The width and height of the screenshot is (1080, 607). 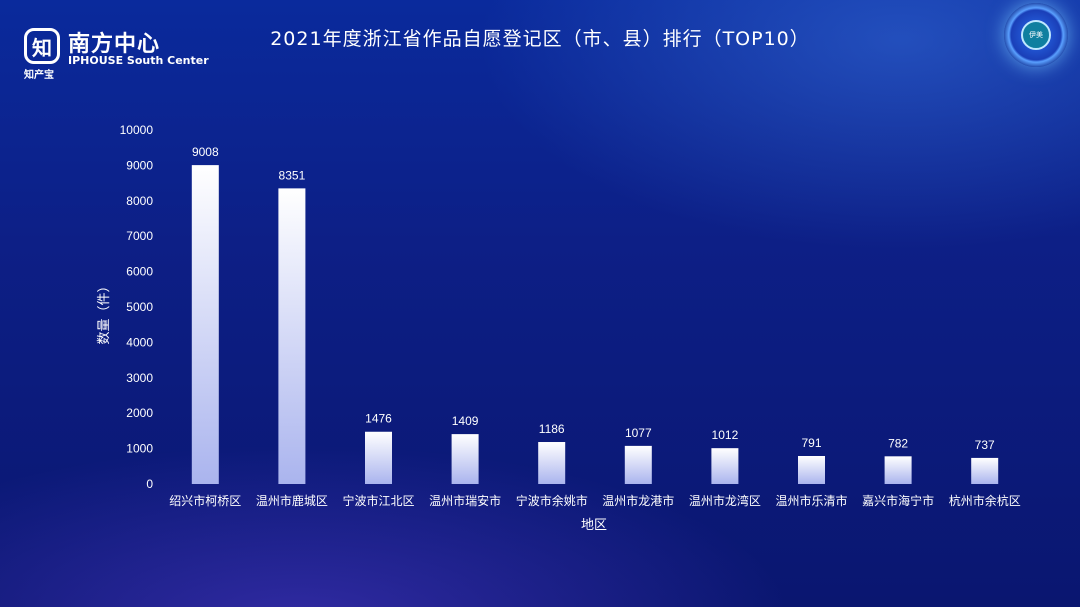 I want to click on data-label: 1476, so click(x=378, y=419).